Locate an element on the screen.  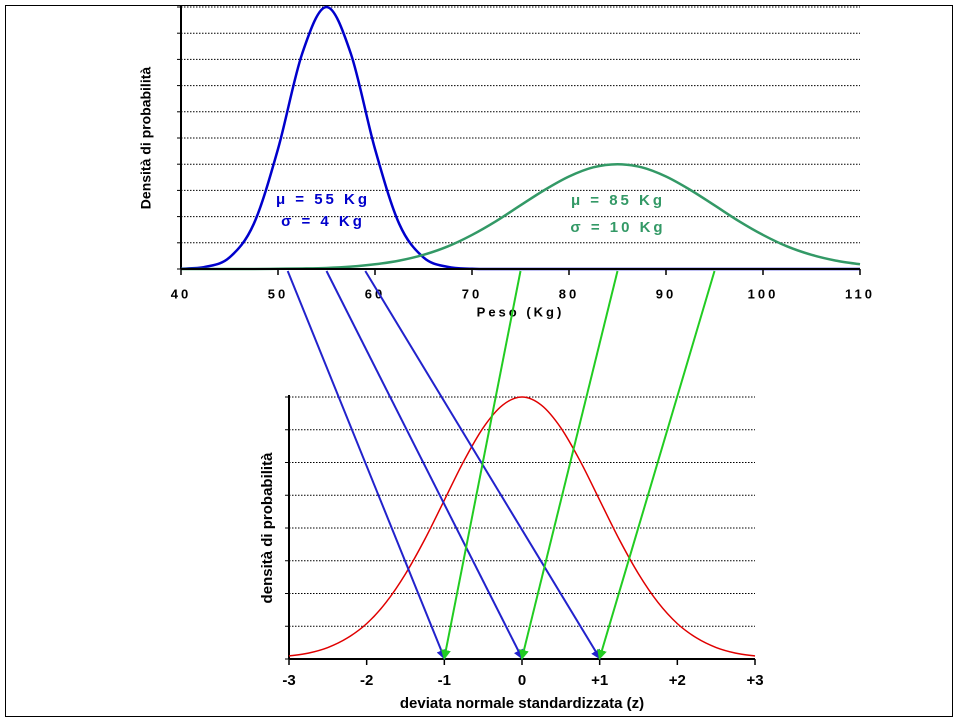
x-tick-label: 100 is located at coordinates (763, 293).